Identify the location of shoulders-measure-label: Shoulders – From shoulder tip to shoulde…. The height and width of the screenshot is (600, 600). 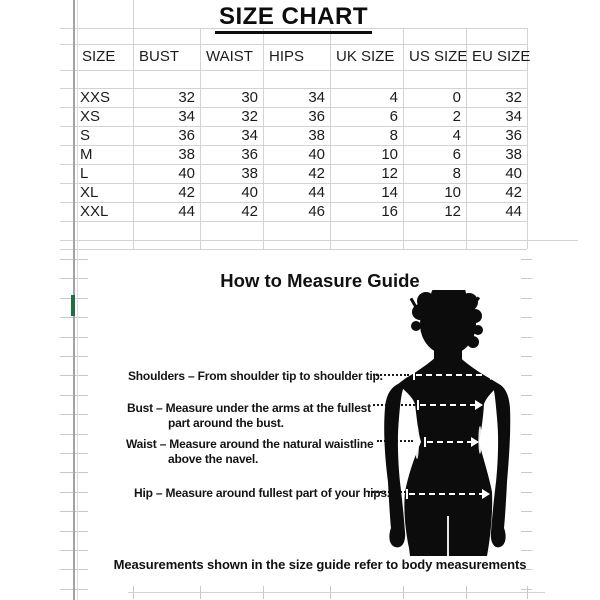
(255, 376).